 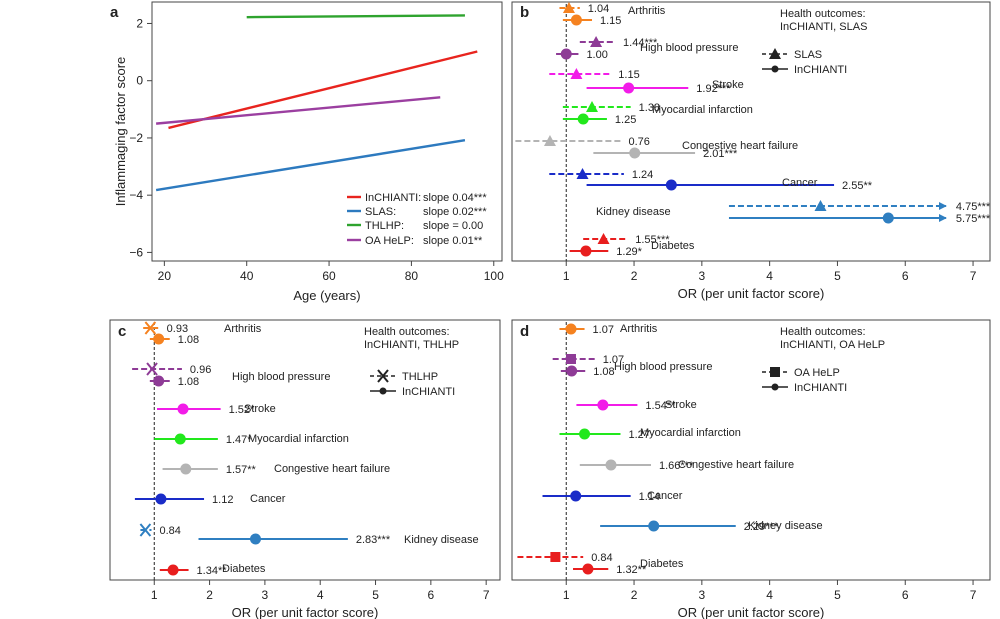 I want to click on panel-b-outcome-label-stroke: Stroke, so click(x=728, y=85).